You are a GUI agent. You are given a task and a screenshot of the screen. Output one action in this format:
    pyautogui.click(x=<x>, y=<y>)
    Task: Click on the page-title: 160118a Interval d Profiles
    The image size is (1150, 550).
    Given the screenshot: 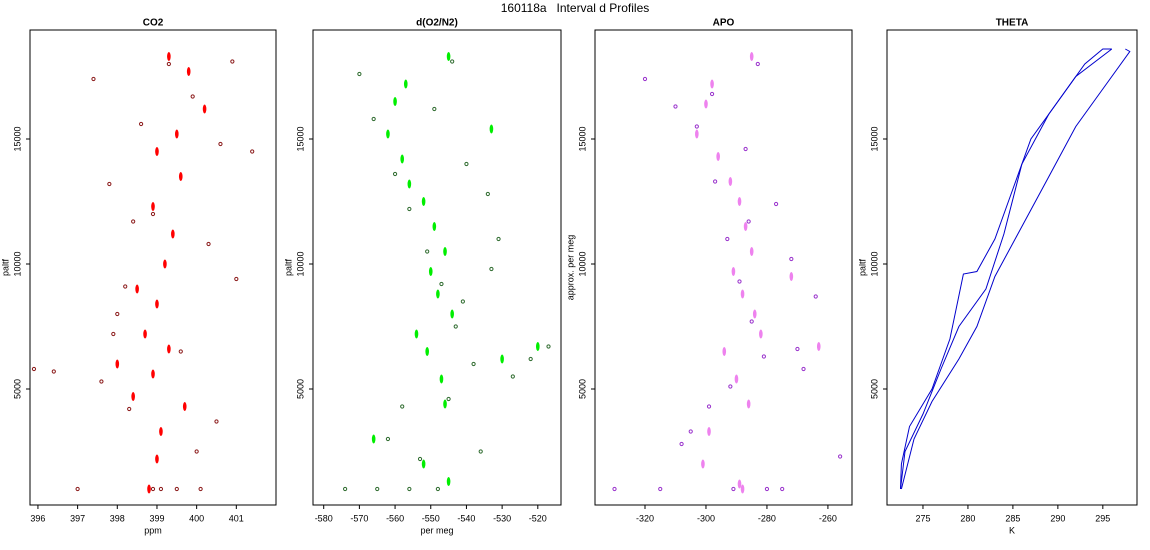 What is the action you would take?
    pyautogui.click(x=575, y=8)
    